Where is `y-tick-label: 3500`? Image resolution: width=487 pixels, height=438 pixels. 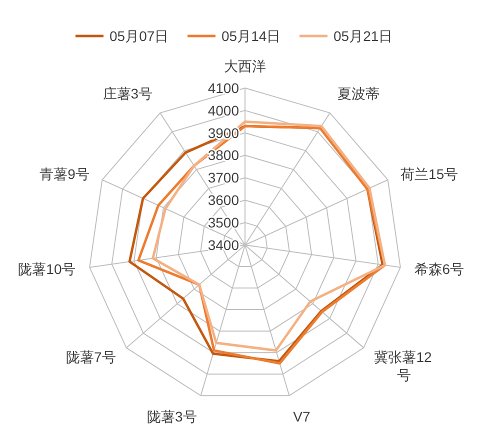
y-tick-label: 3500 is located at coordinates (224, 222).